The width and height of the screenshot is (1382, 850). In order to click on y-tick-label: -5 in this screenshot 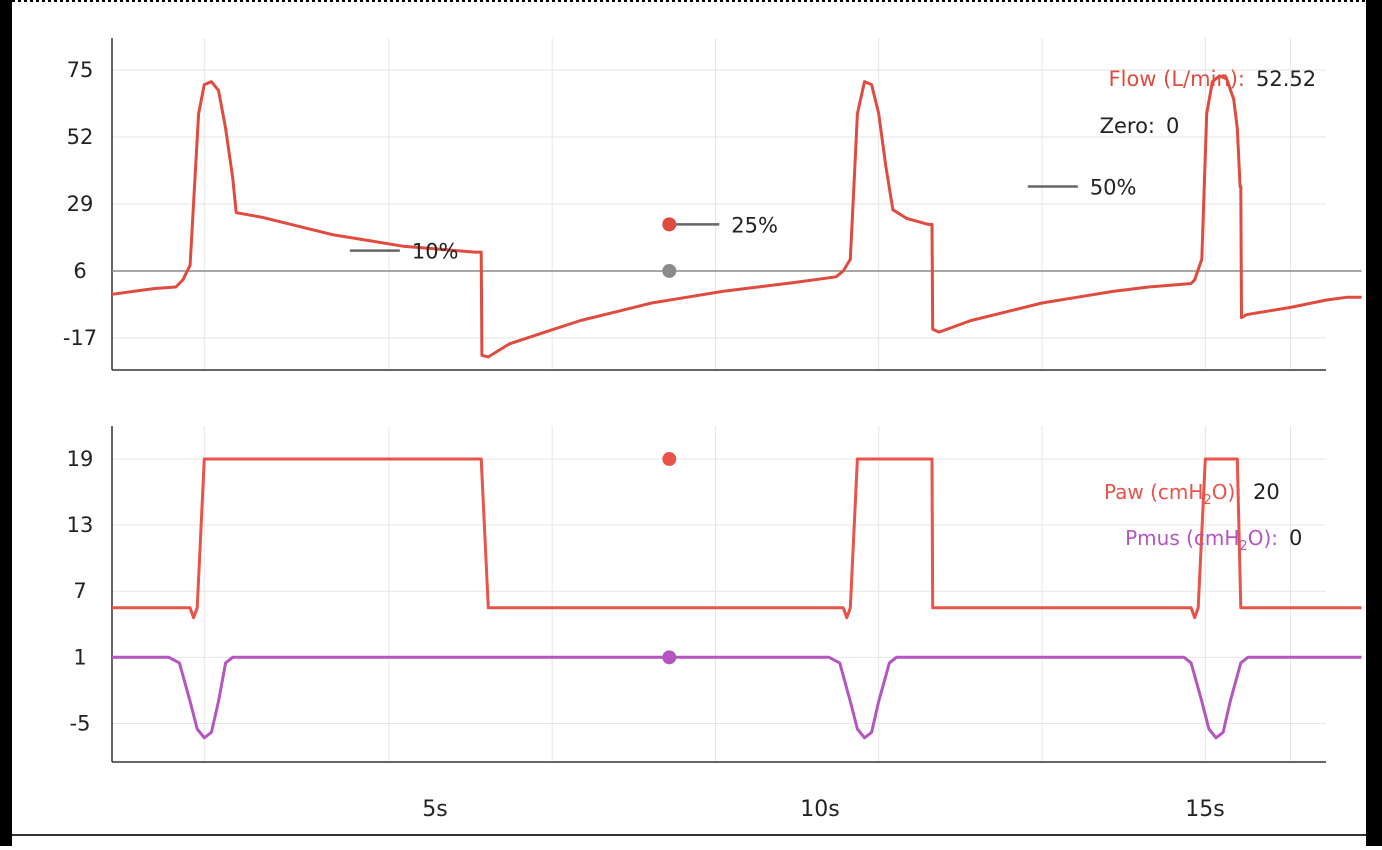, I will do `click(80, 723)`.